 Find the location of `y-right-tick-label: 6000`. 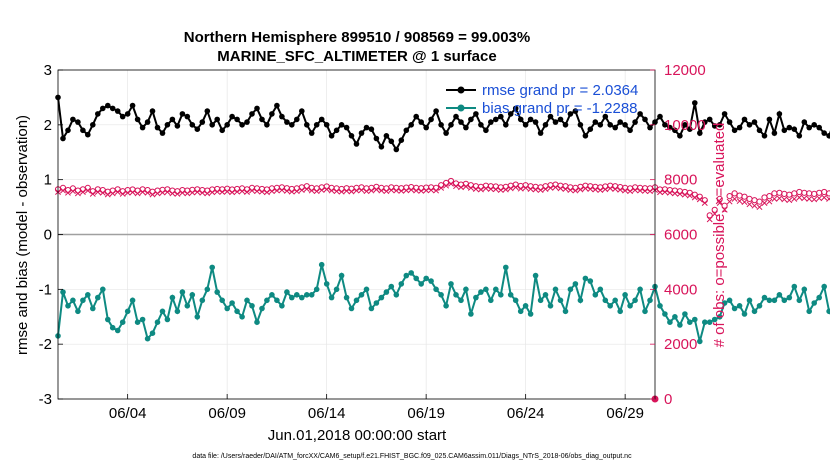

y-right-tick-label: 6000 is located at coordinates (680, 235).